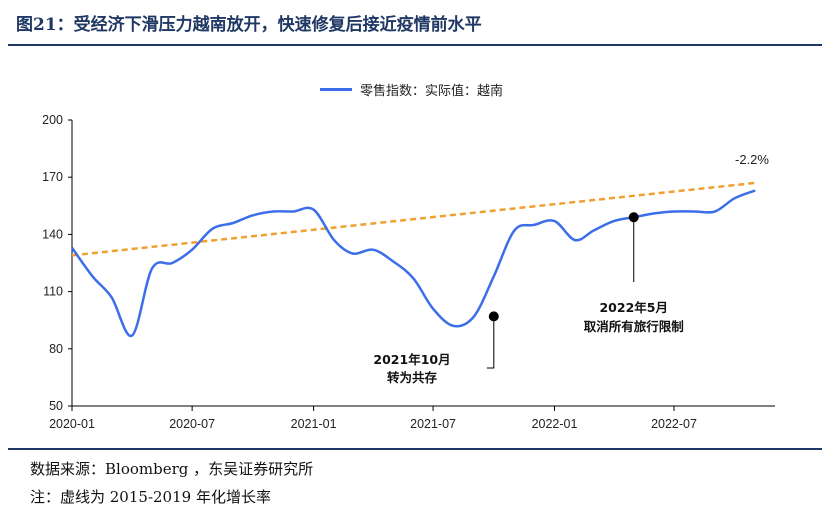  What do you see at coordinates (72, 424) in the screenshot?
I see `x-tick-label: 2020-01` at bounding box center [72, 424].